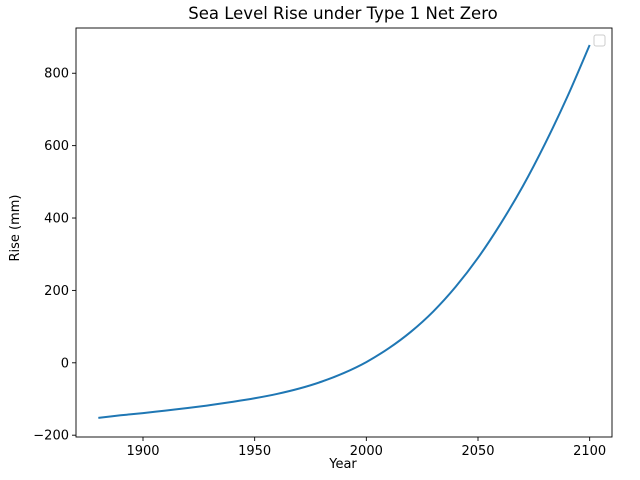  I want to click on y-tick-label: 0, so click(65, 363).